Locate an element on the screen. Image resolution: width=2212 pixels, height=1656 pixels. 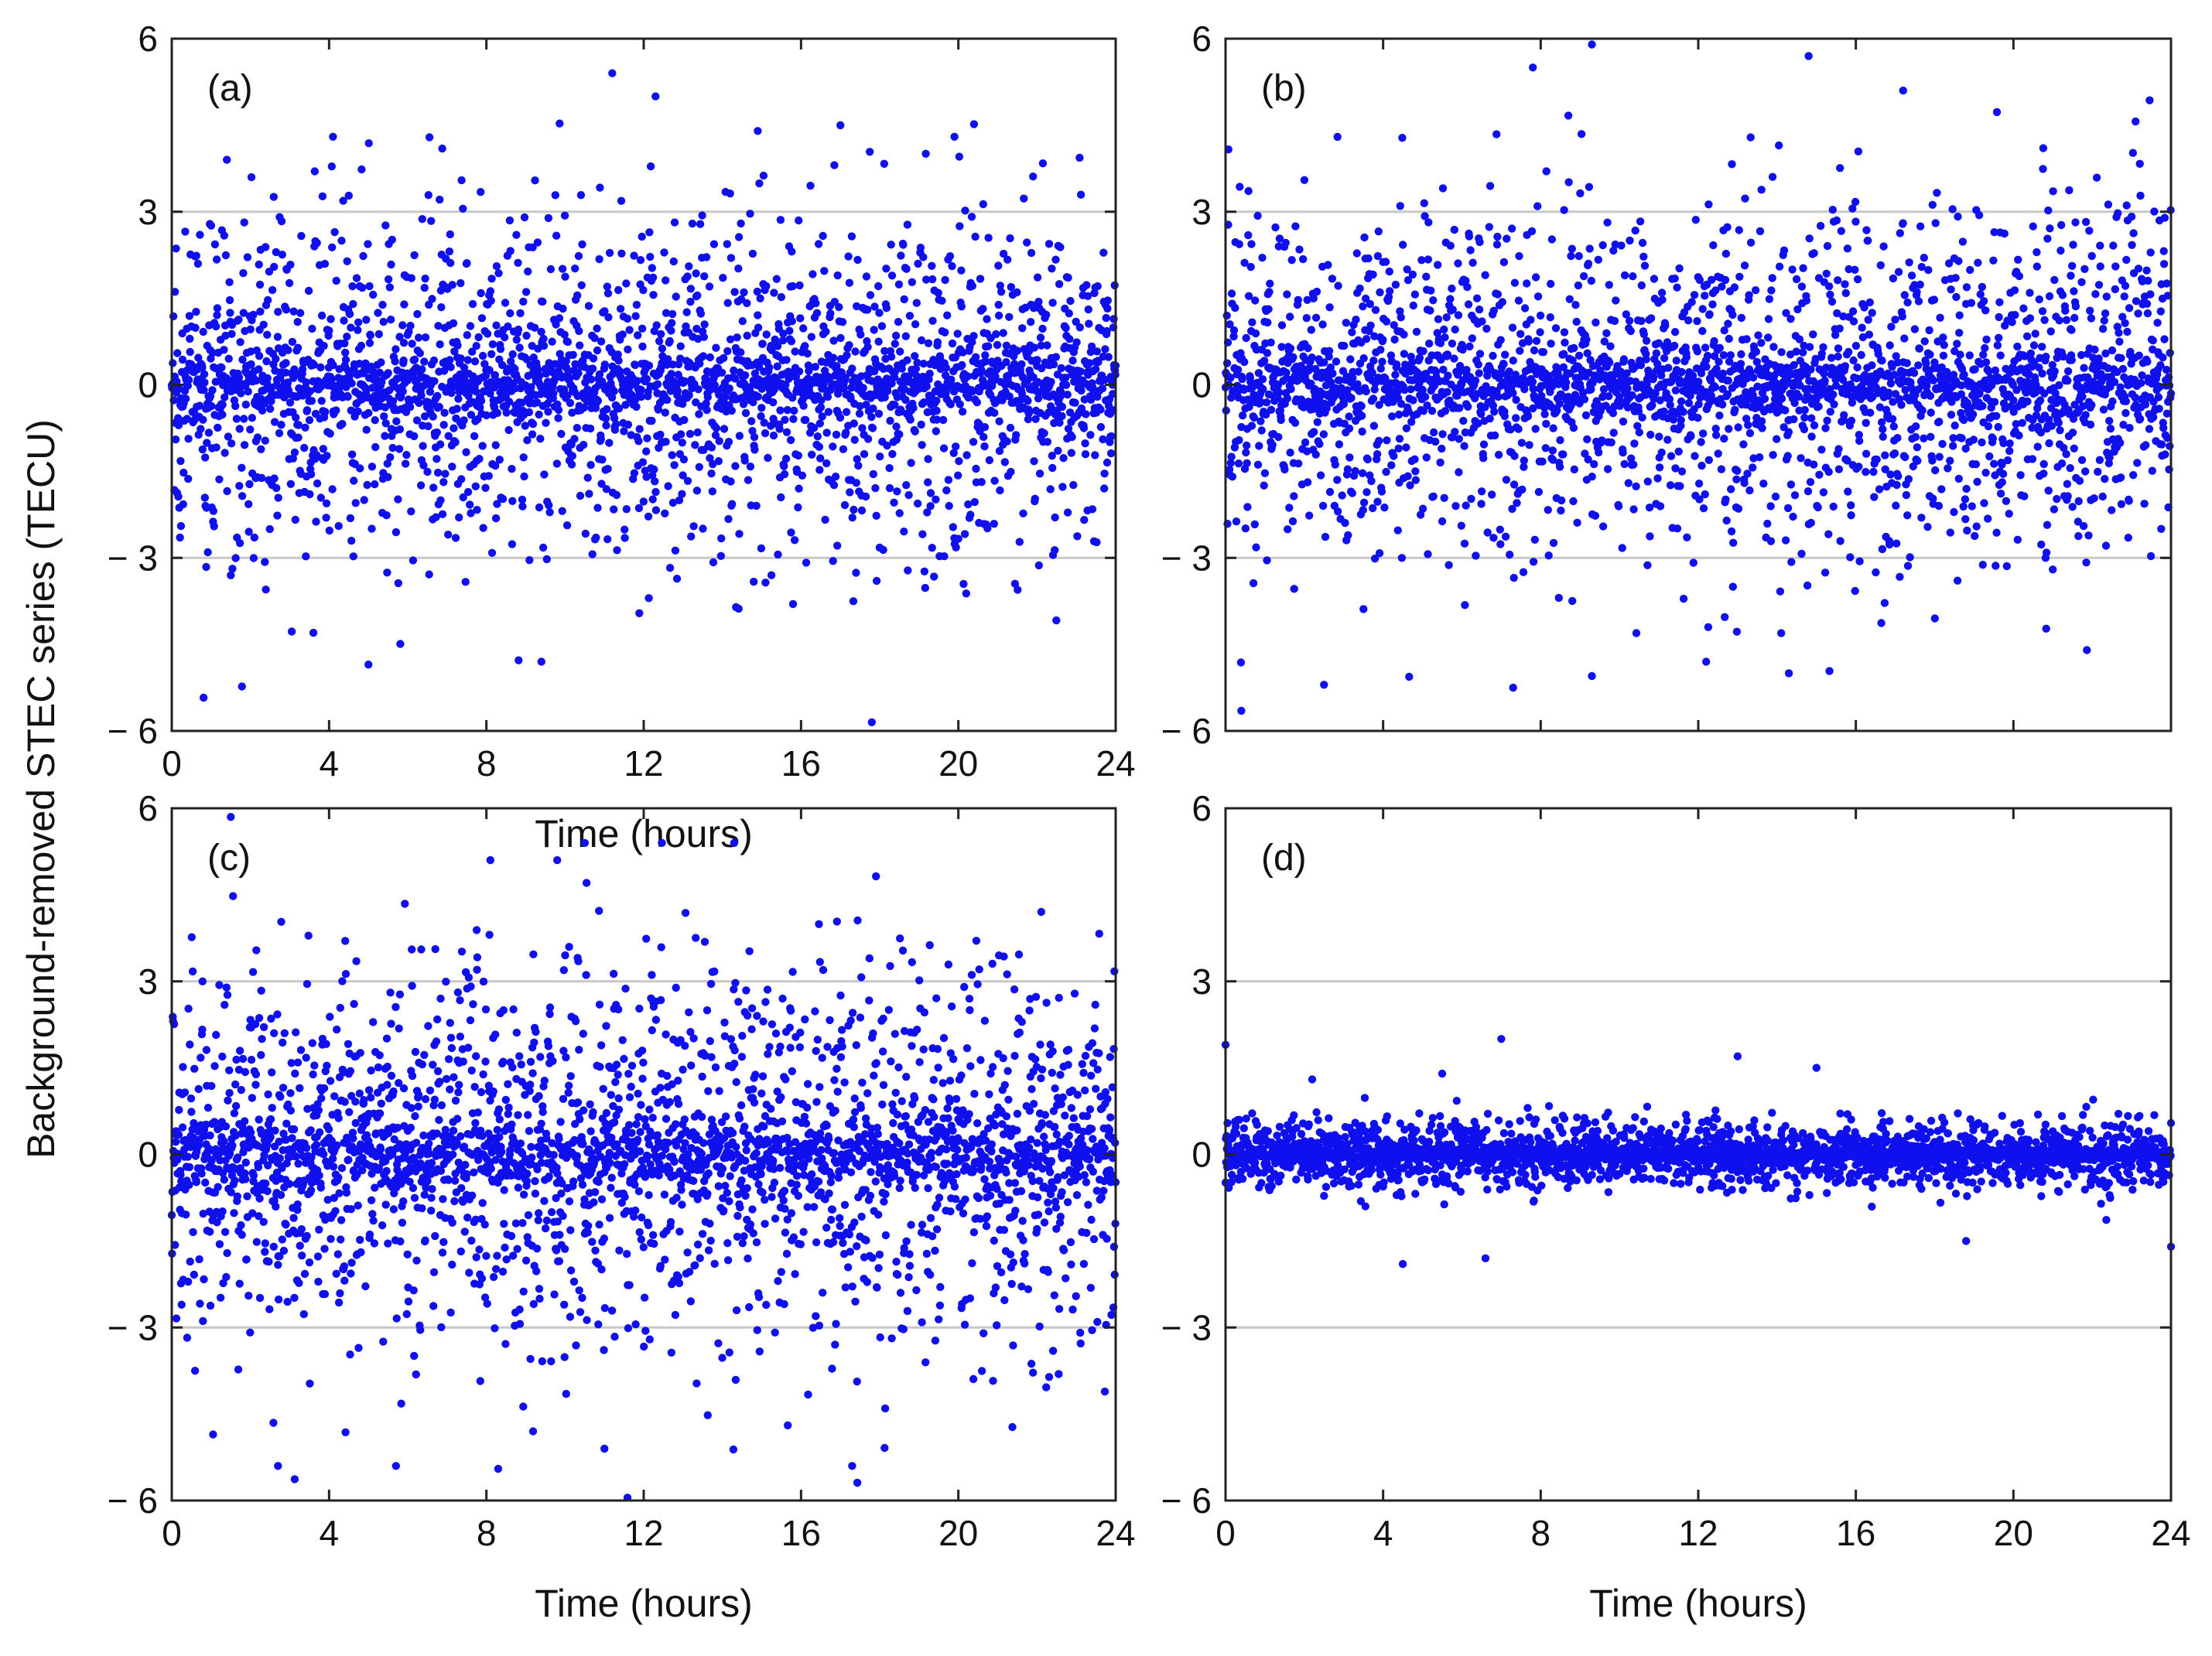
y-tick-label: 6 is located at coordinates (148, 39).